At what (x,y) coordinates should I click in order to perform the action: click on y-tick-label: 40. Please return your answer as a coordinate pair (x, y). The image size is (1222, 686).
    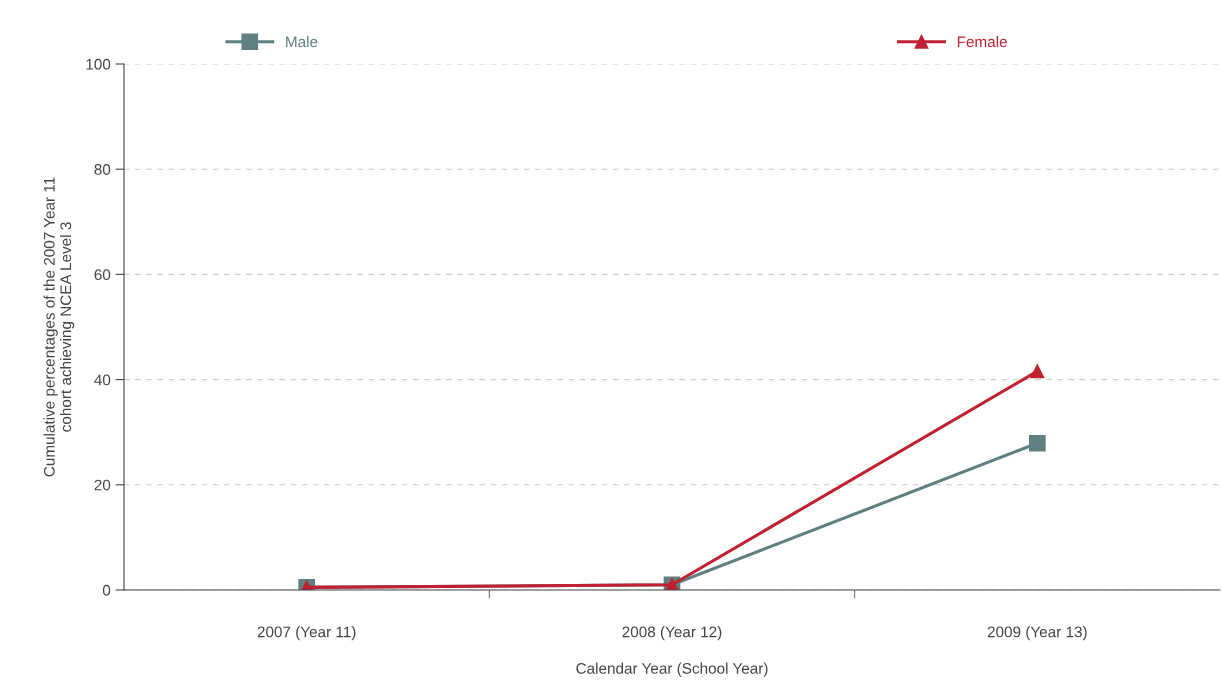
    Looking at the image, I should click on (102, 380).